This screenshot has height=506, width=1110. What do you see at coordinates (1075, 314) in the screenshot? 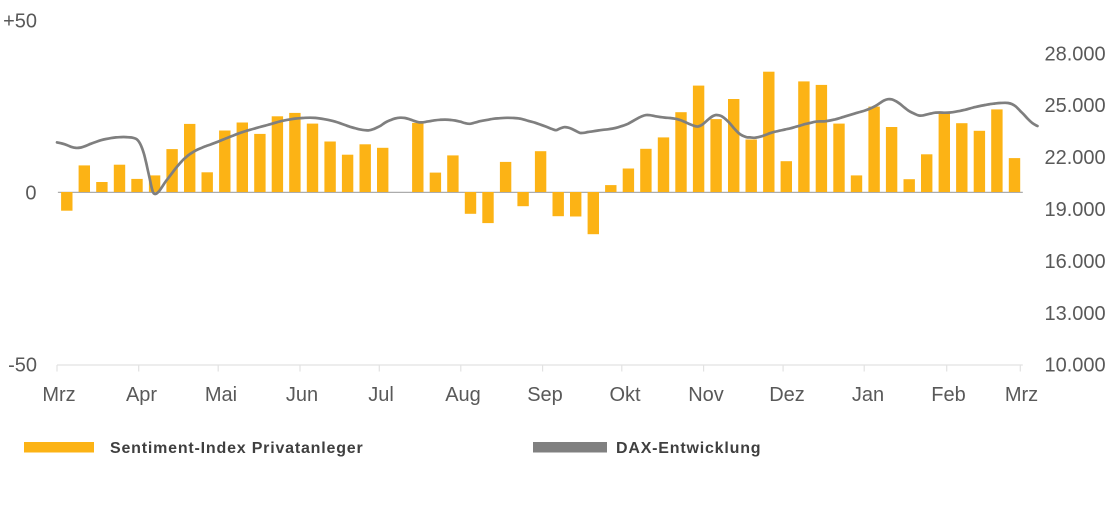
I see `svg-text: 13.000` at bounding box center [1075, 314].